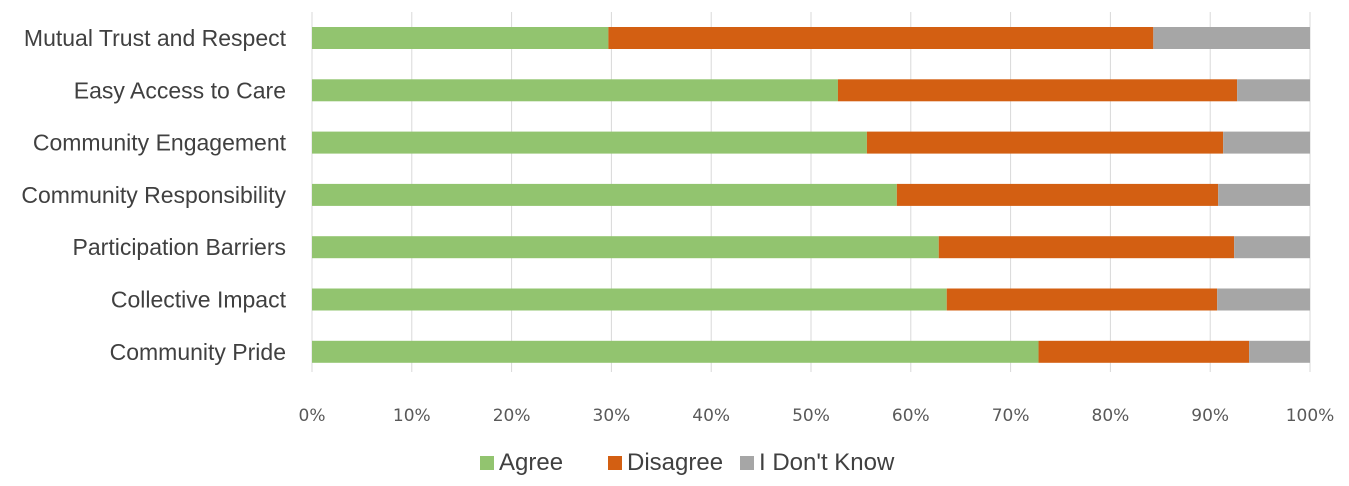 The height and width of the screenshot is (486, 1349). I want to click on legend-label: Disagree, so click(675, 462).